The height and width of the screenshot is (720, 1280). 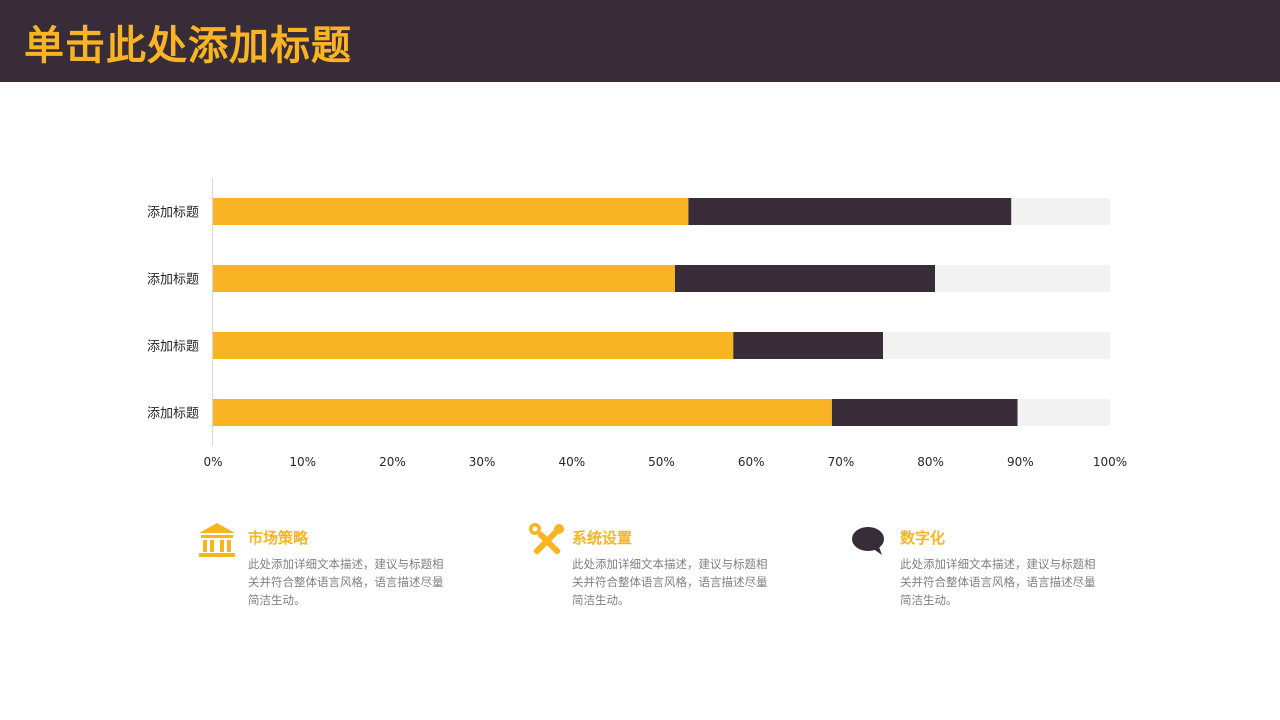 I want to click on x-tick-label: 80%, so click(x=930, y=462).